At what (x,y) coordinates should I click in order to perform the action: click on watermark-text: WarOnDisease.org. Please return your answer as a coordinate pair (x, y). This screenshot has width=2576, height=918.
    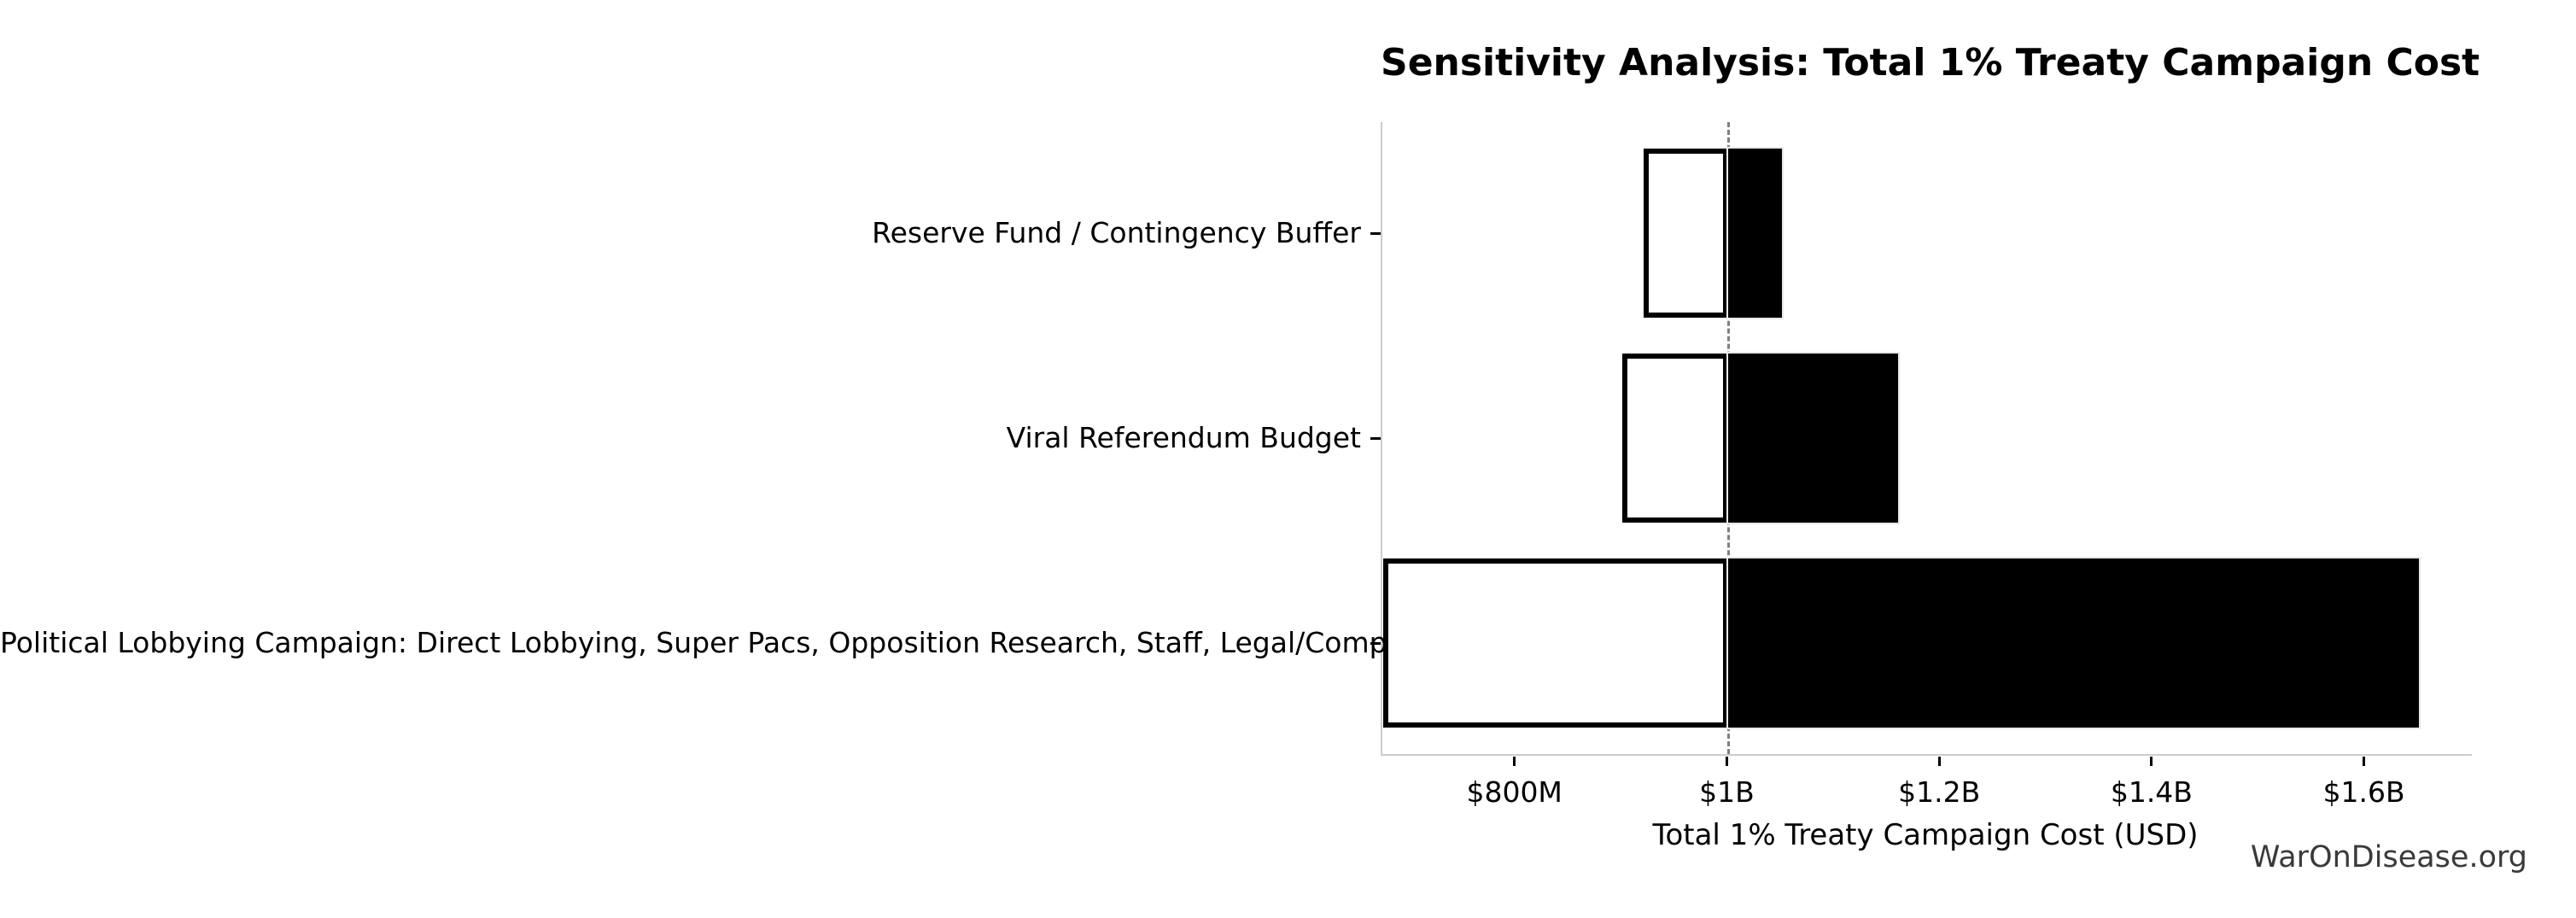
    Looking at the image, I should click on (2388, 857).